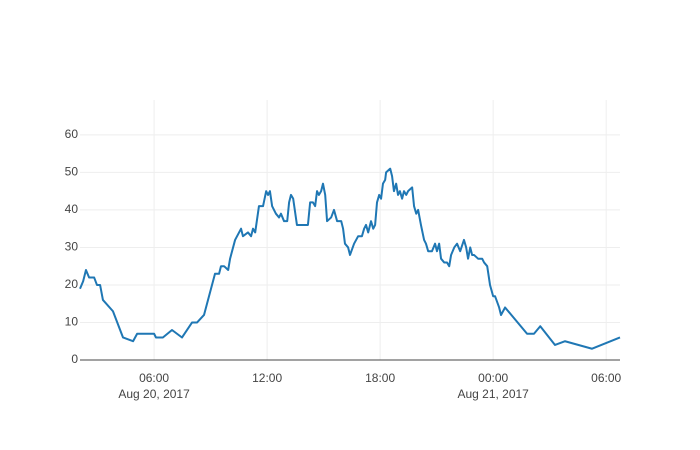 Image resolution: width=700 pixels, height=450 pixels. What do you see at coordinates (72, 284) in the screenshot?
I see `y-tick-label: 20` at bounding box center [72, 284].